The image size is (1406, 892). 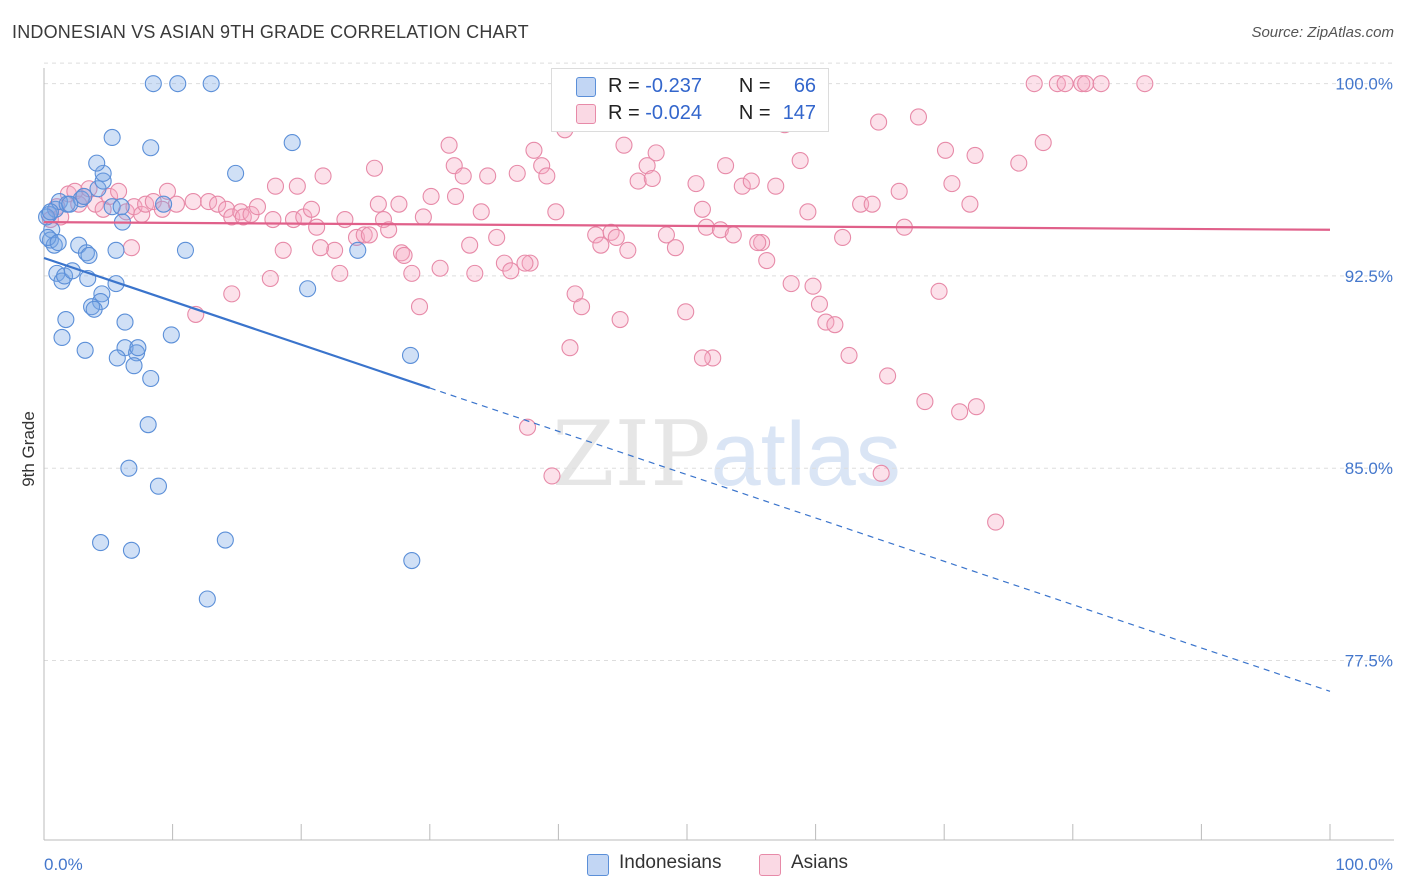 What do you see at coordinates (754, 86) in the screenshot?
I see `n-label: N =` at bounding box center [754, 86].